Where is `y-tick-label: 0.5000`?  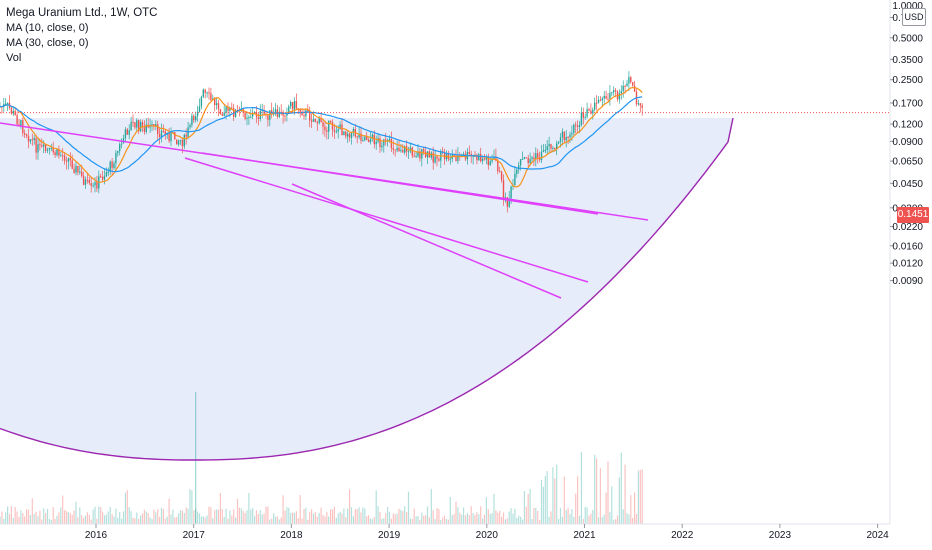 y-tick-label: 0.5000 is located at coordinates (907, 38).